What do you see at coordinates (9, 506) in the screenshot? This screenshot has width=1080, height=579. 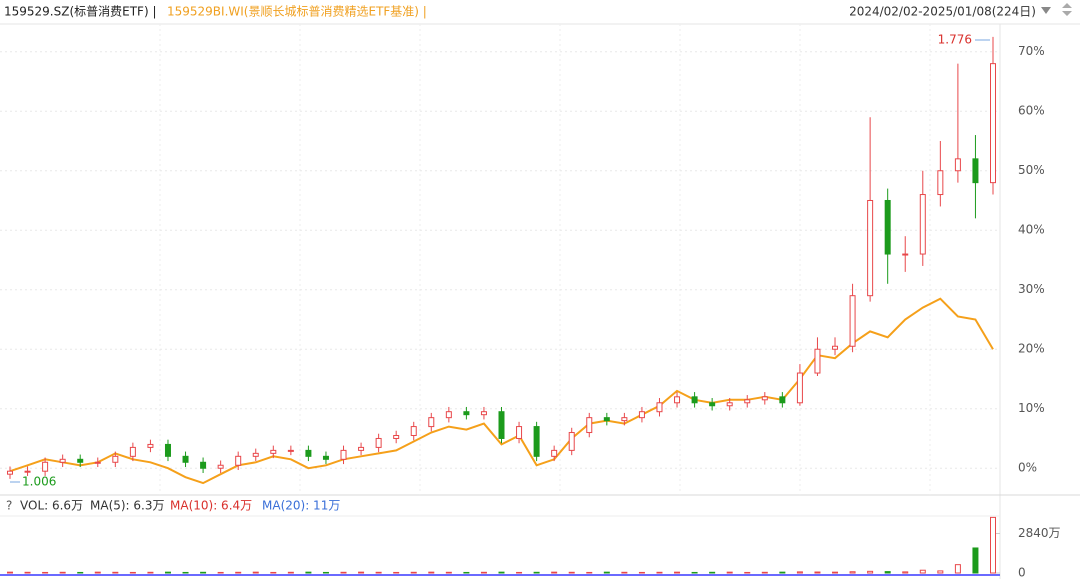 I see `volume-legend: ?` at bounding box center [9, 506].